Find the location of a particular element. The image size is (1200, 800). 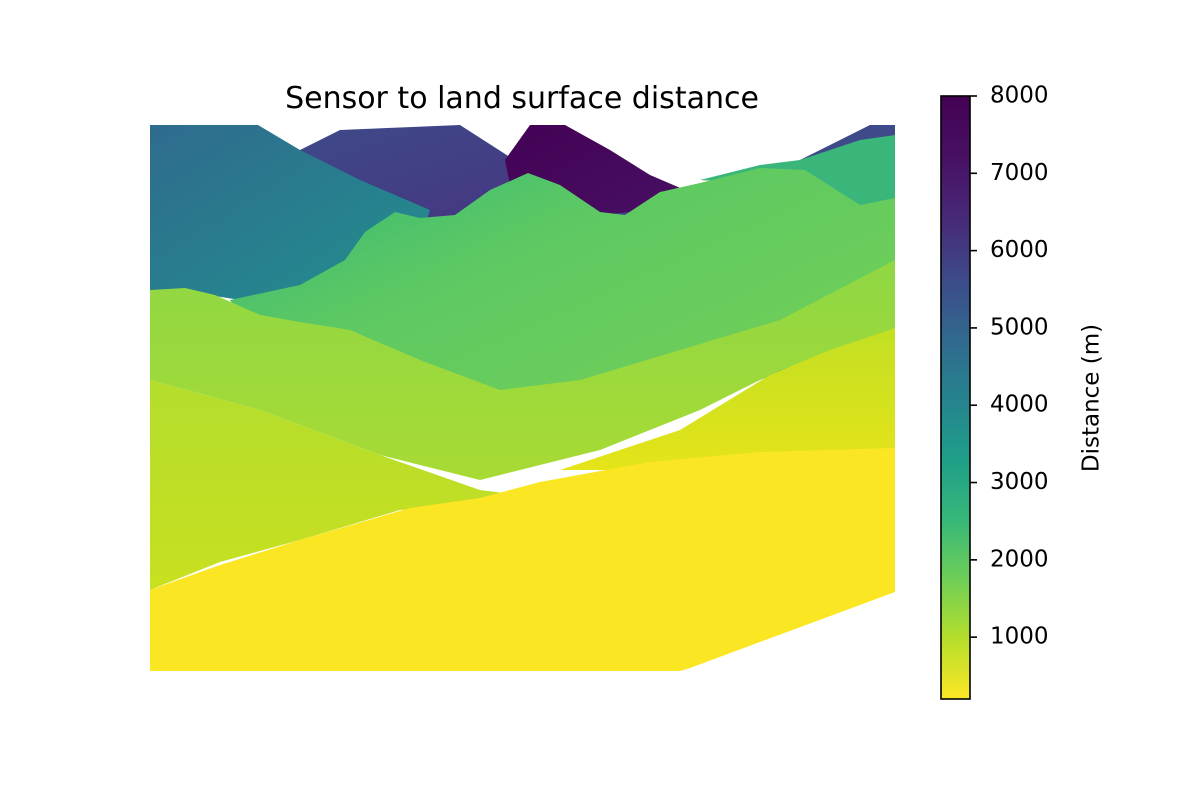

colorbar-gradient is located at coordinates (955, 397).